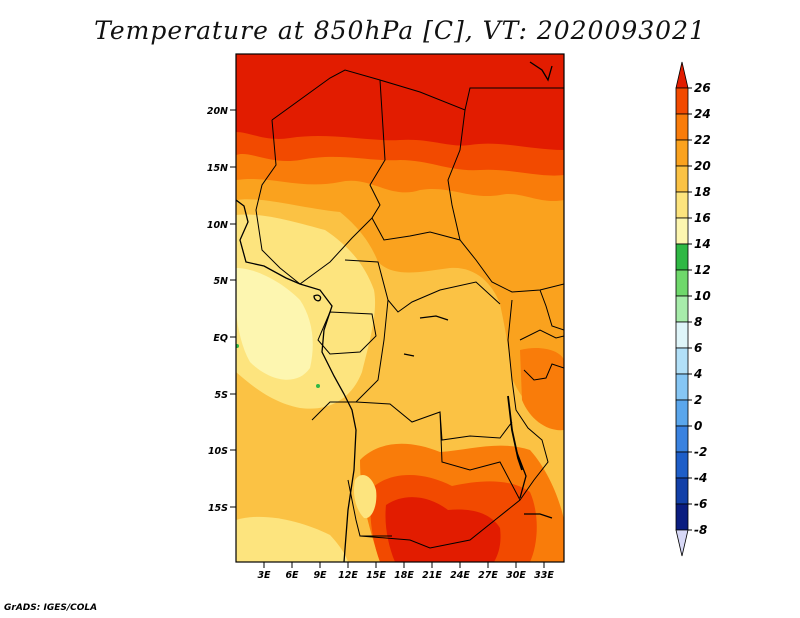 This screenshot has width=800, height=618. Describe the element at coordinates (220, 281) in the screenshot. I see `lat-label: 5N` at that location.